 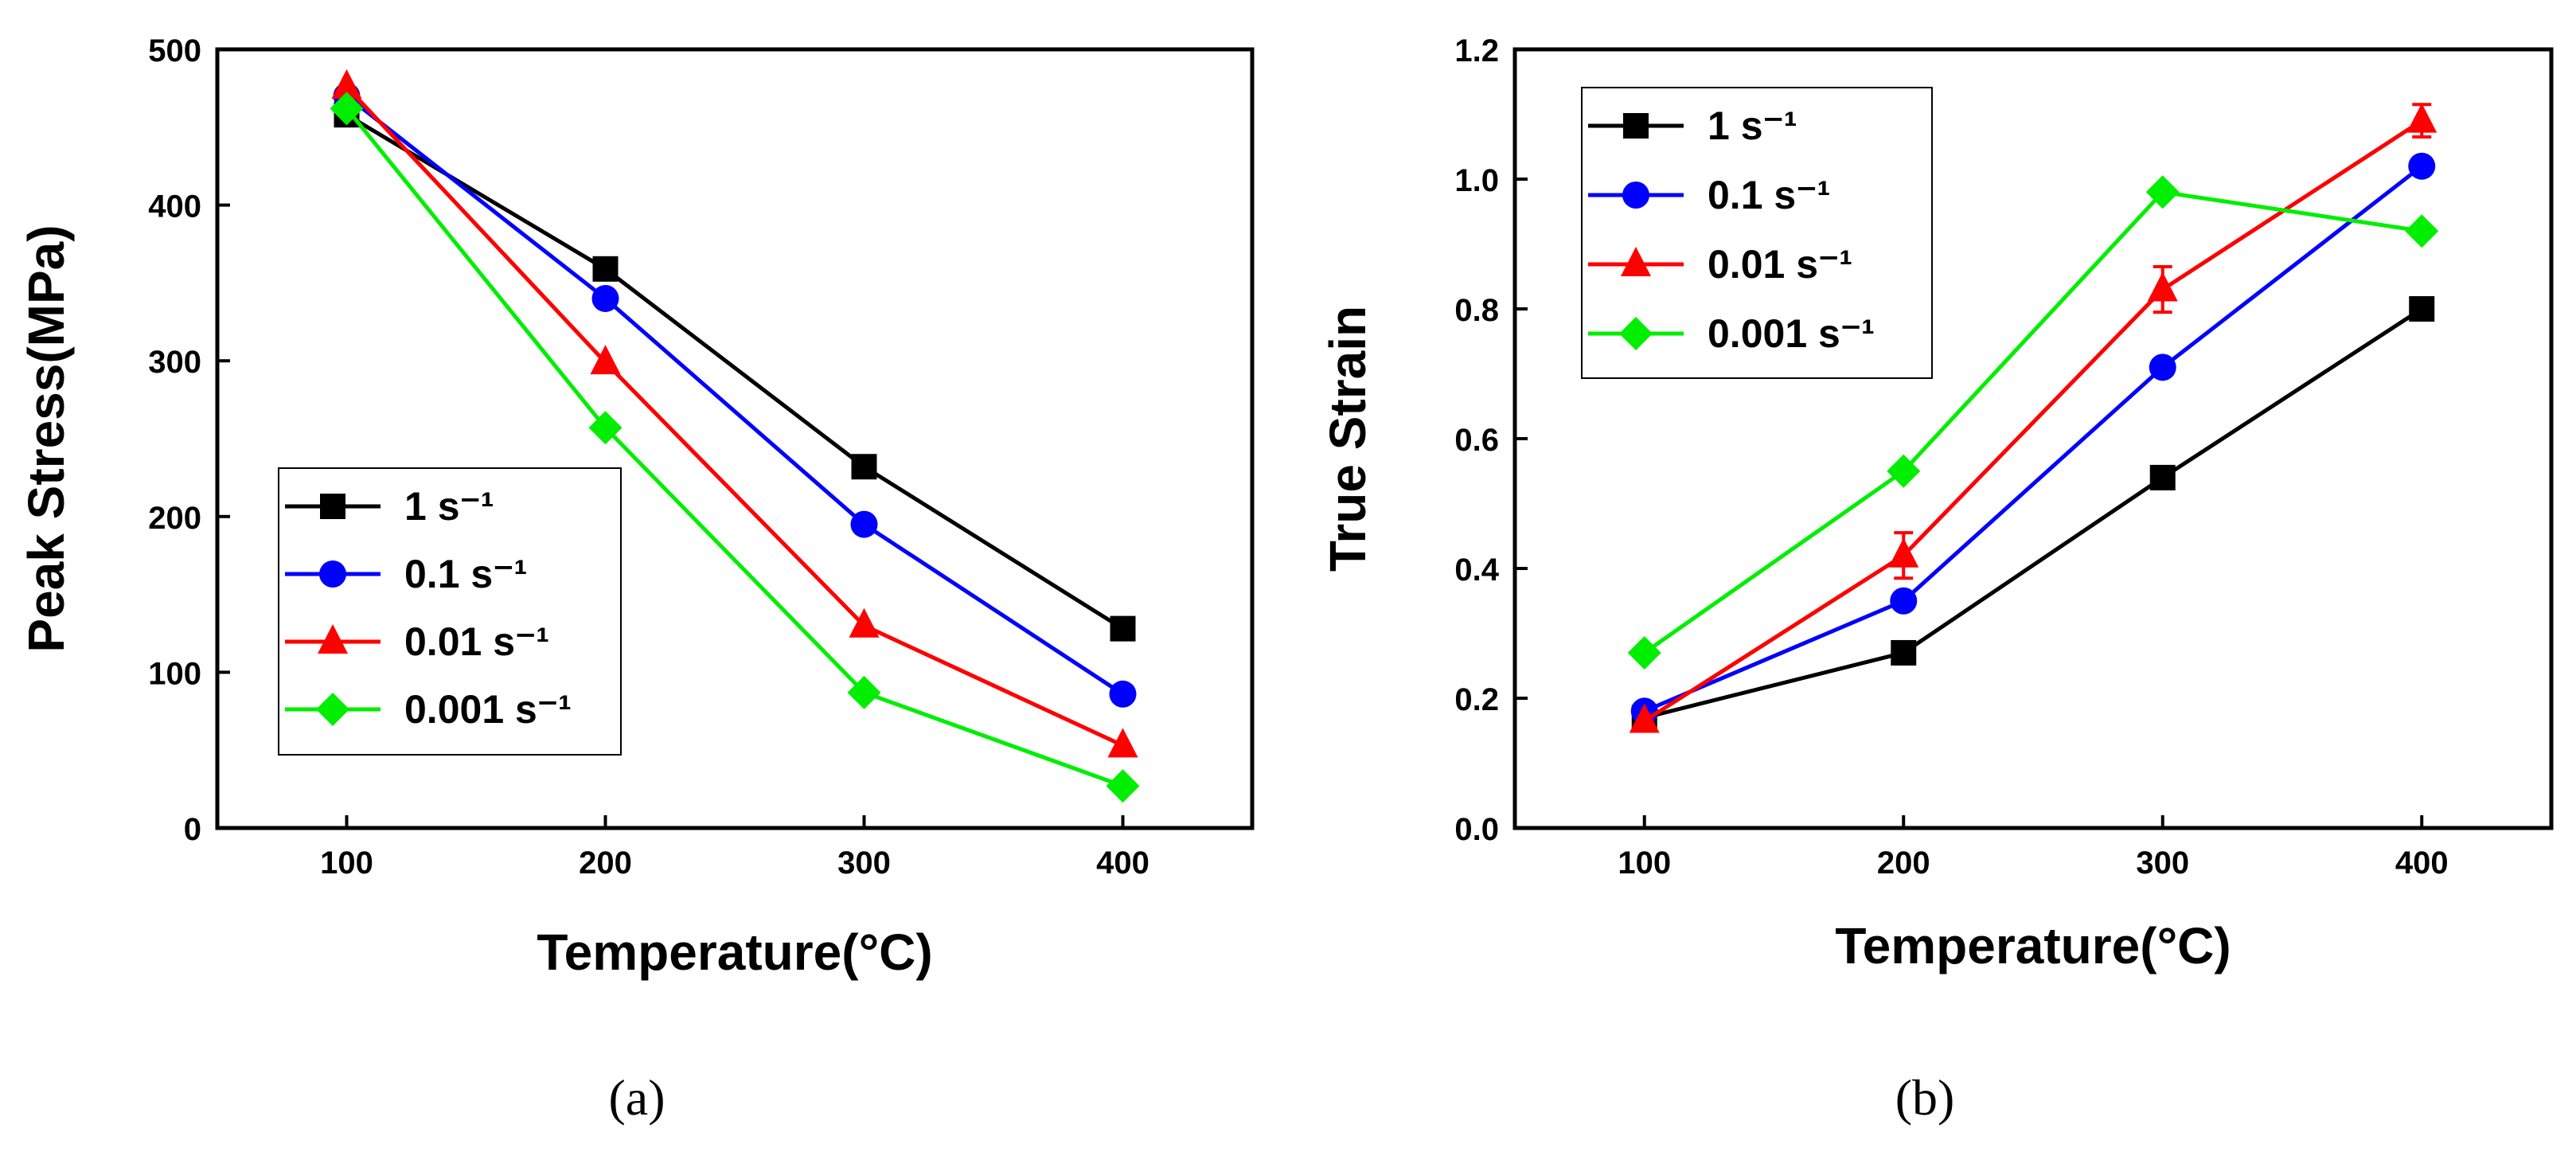 I want to click on y-tick-label: 0.2, so click(x=1476, y=699).